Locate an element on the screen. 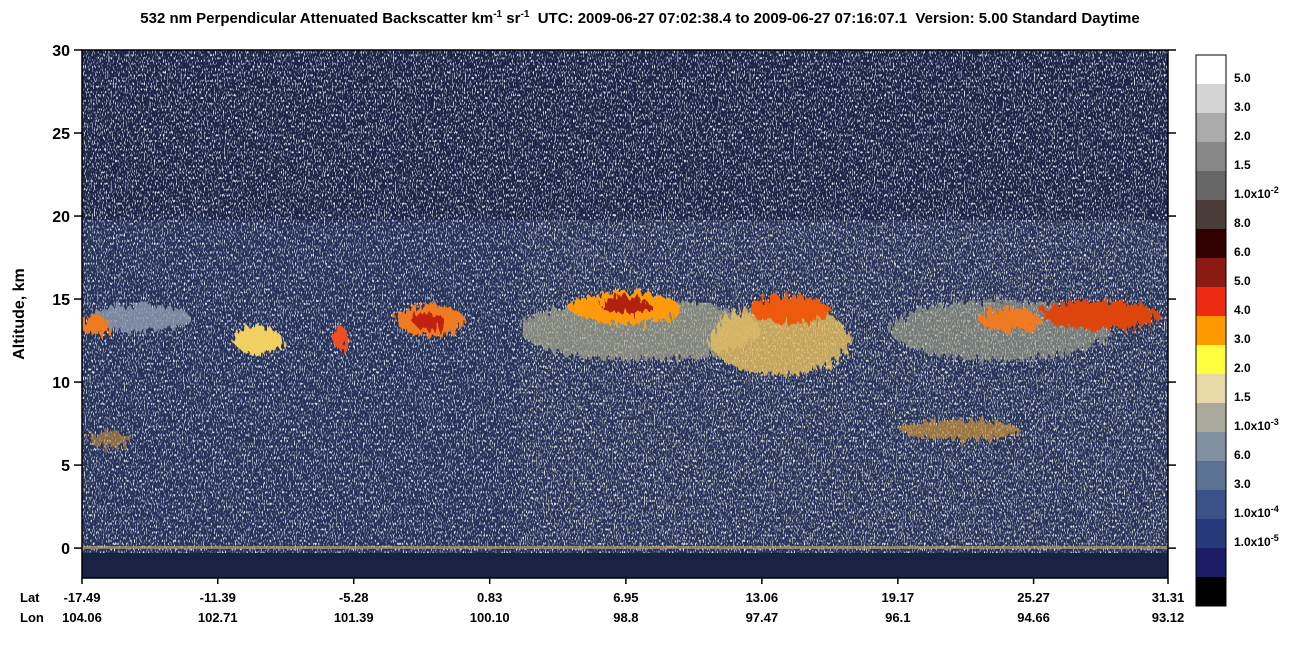 The width and height of the screenshot is (1300, 667). colorbar-label: 8.0 is located at coordinates (1242, 223).